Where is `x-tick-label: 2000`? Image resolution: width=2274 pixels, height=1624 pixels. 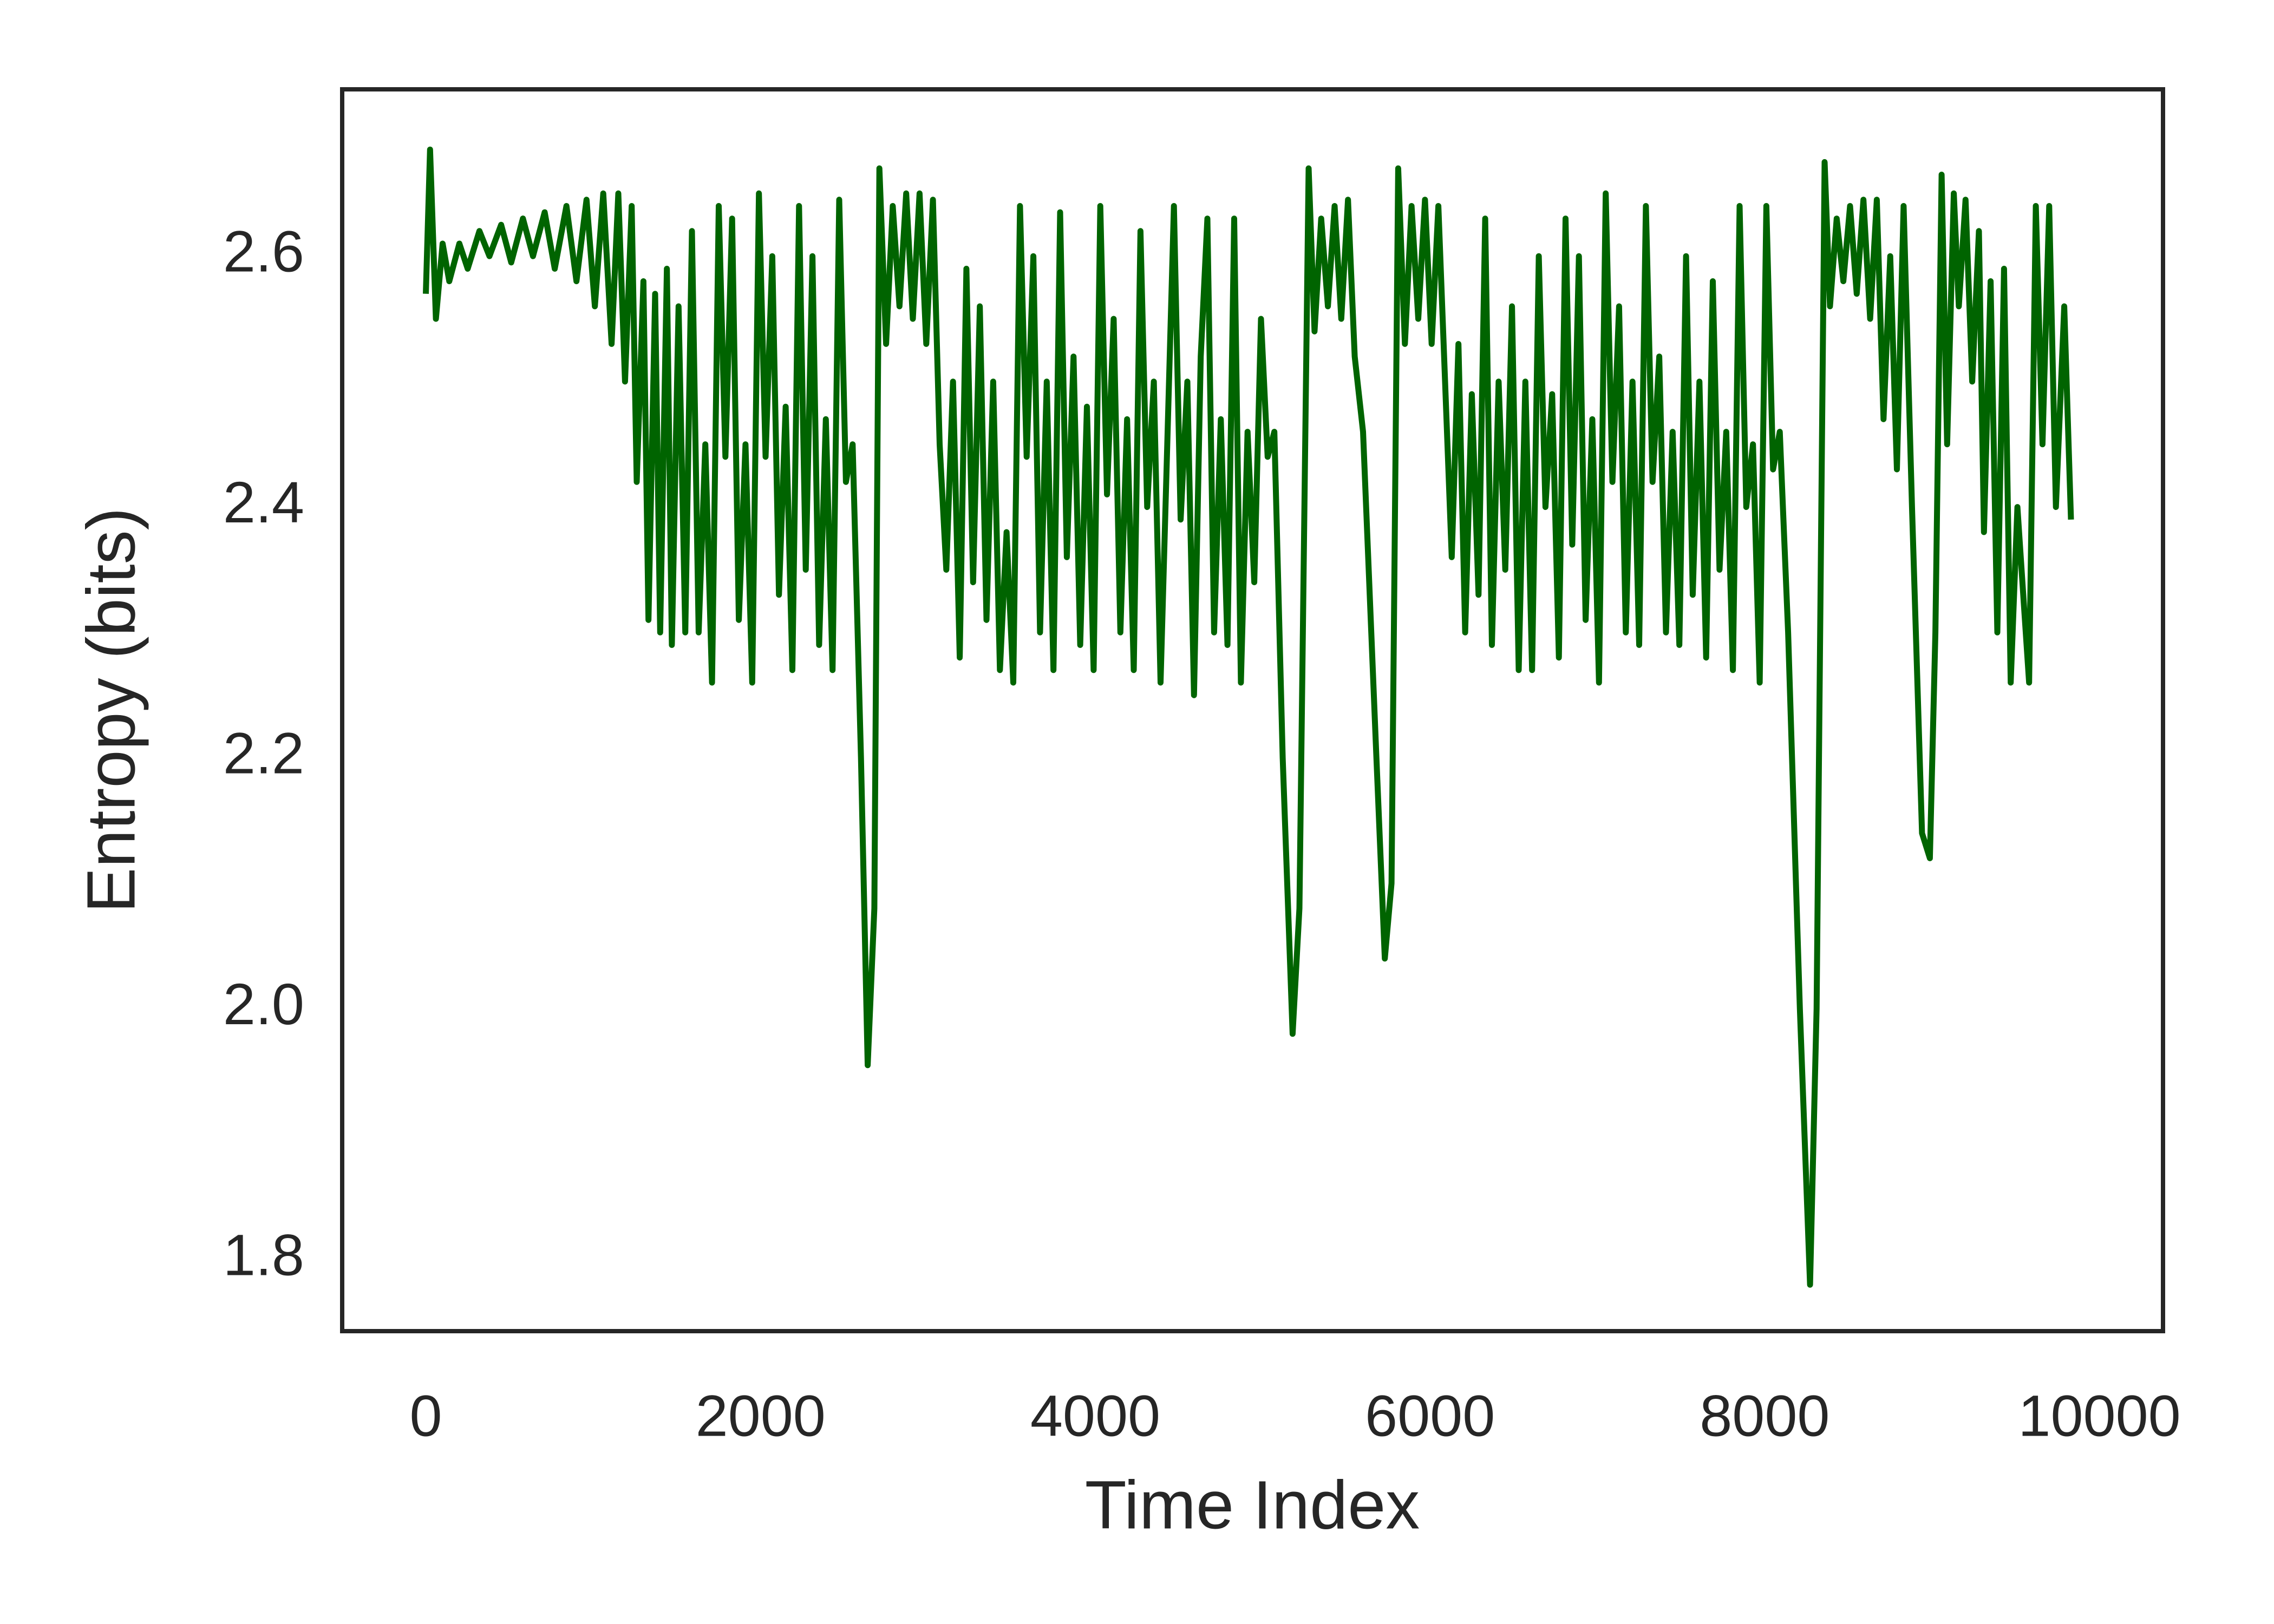 x-tick-label: 2000 is located at coordinates (761, 1416).